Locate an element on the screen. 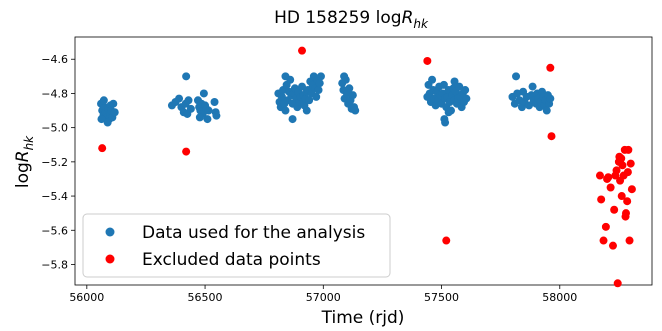 Image resolution: width=662 pixels, height=331 pixels. y-tick-label: −5.0 is located at coordinates (54, 128).